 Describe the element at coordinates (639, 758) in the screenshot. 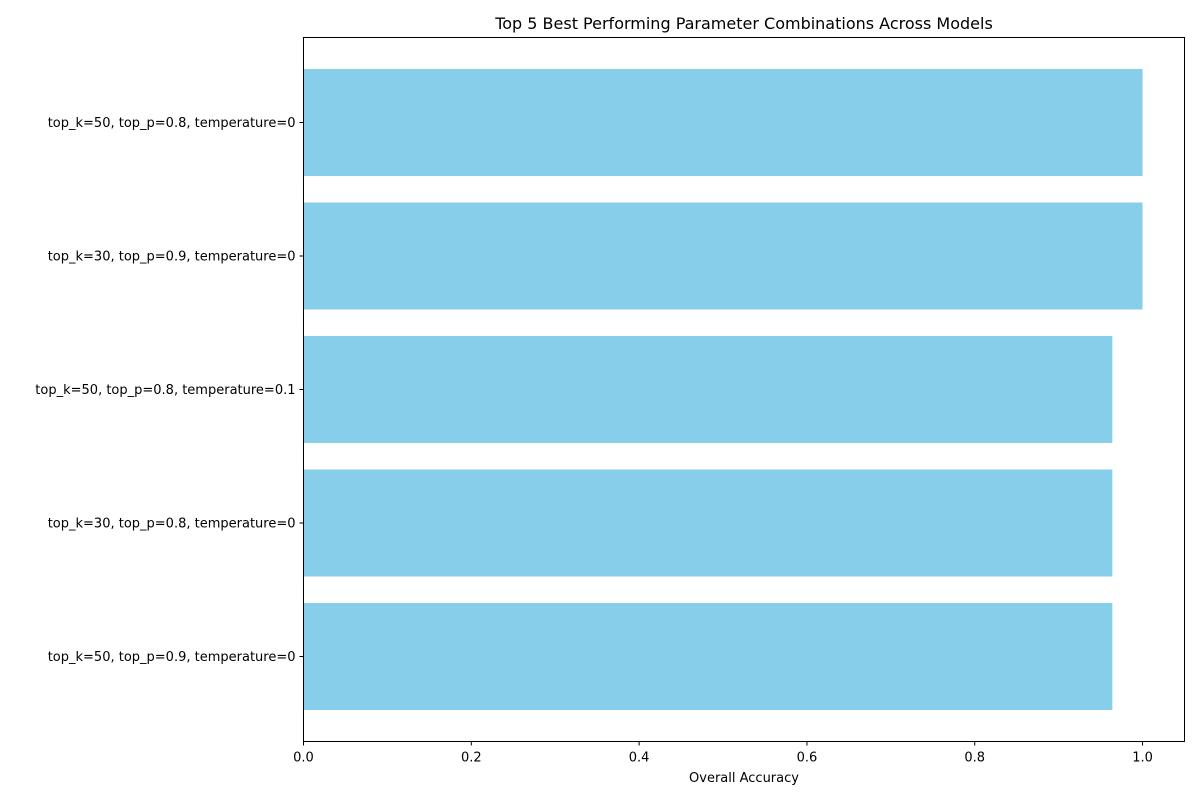

I see `x-tick-label-2: 0.4` at that location.